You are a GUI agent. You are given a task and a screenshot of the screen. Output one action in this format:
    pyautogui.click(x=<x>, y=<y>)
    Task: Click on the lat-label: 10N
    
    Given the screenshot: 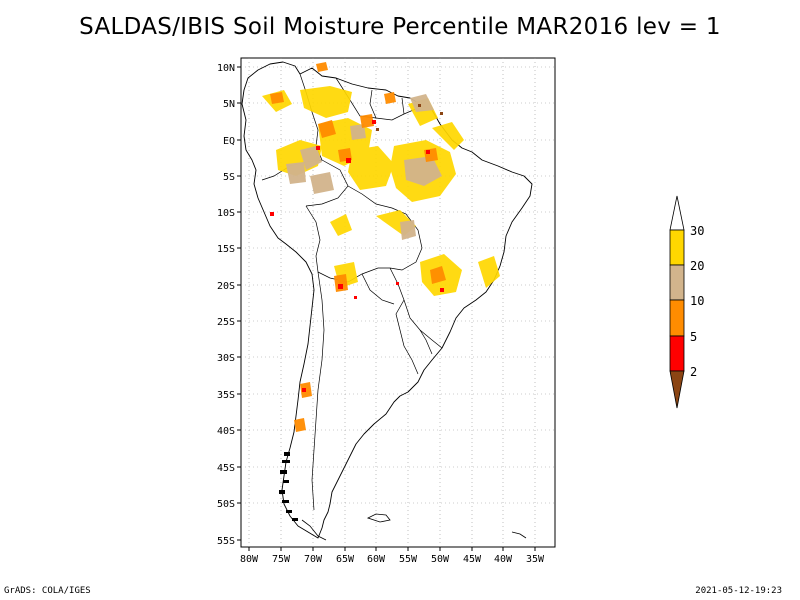 What is the action you would take?
    pyautogui.click(x=226, y=68)
    